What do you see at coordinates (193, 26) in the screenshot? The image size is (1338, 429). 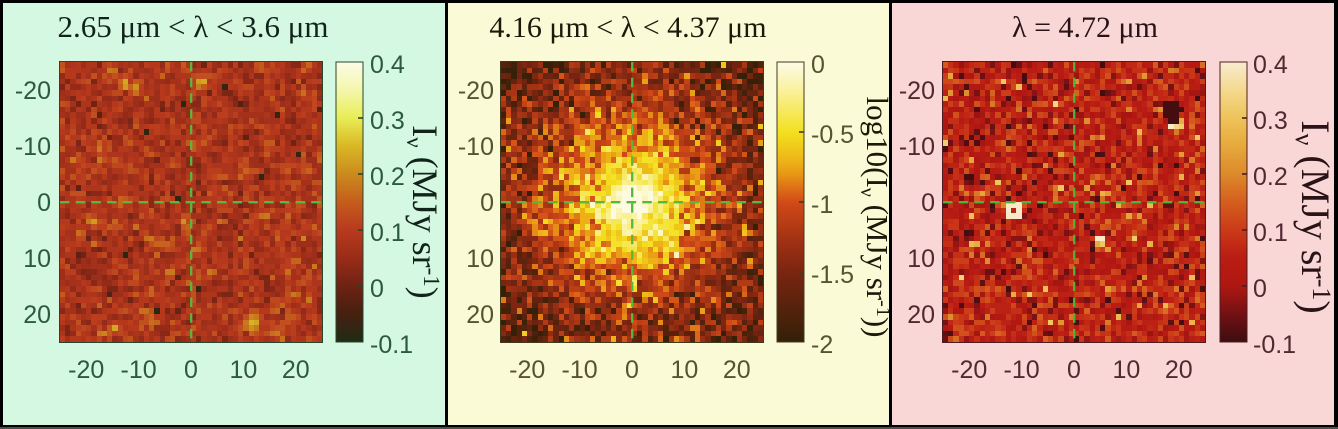 I see `svg-text: 2.65 μm < λ < 3.6 μm` at bounding box center [193, 26].